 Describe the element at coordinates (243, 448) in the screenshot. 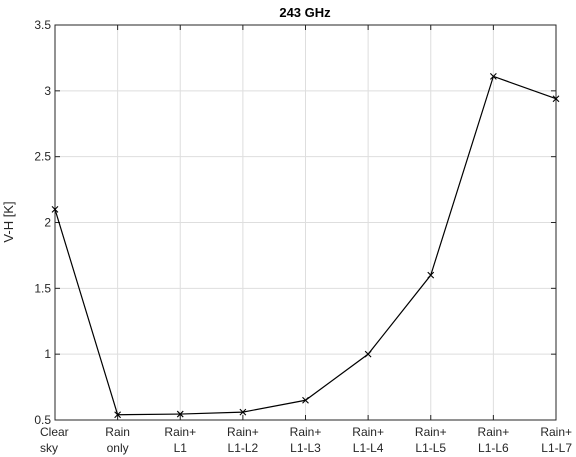

I see `x-tick-label: L1-L2` at that location.